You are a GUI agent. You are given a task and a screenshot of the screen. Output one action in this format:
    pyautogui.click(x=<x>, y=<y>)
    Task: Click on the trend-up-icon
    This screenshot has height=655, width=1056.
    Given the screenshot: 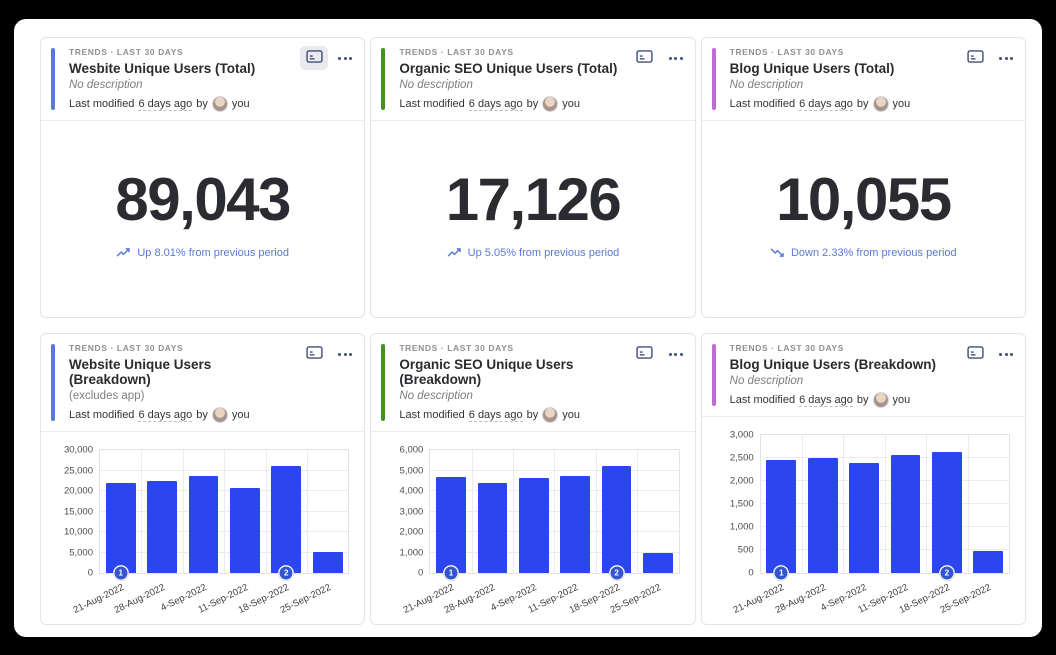 What is the action you would take?
    pyautogui.click(x=454, y=252)
    